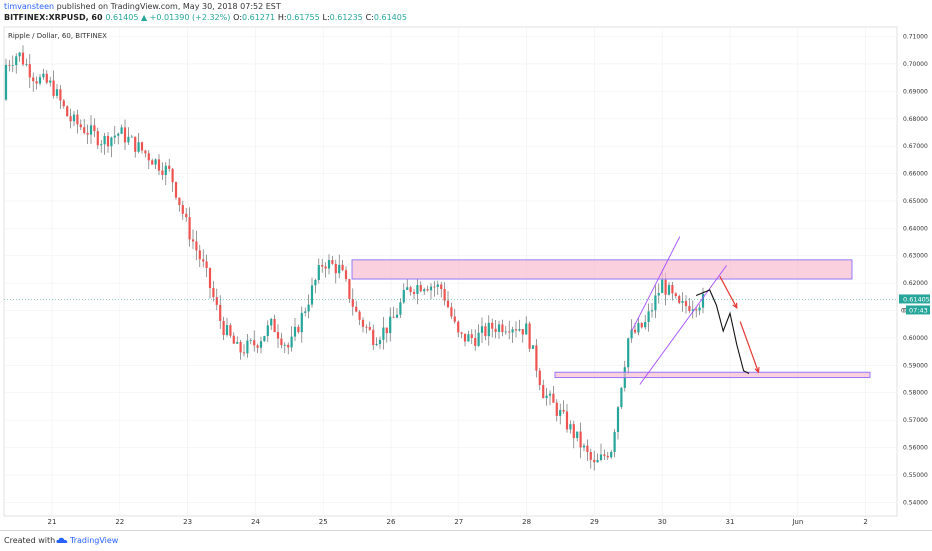  Describe the element at coordinates (656, 284) in the screenshot. I see `wedge-line` at that location.